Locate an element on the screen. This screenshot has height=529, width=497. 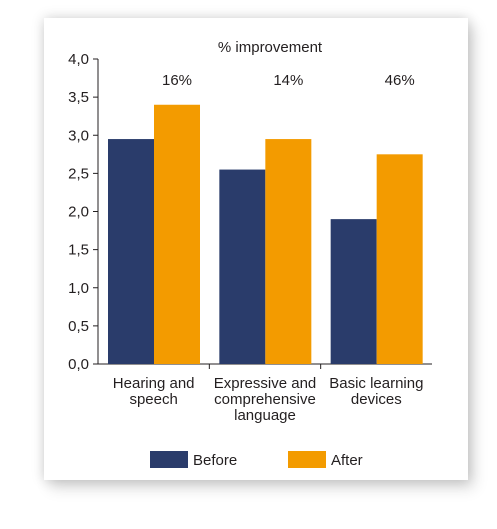
legend-swatch-after is located at coordinates (307, 459).